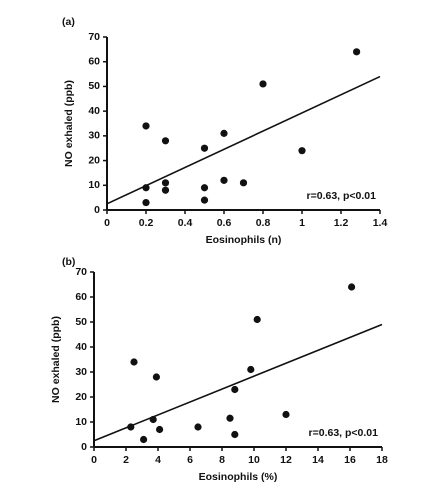 The width and height of the screenshot is (446, 495). What do you see at coordinates (190, 460) in the screenshot?
I see `x-tick-label: 6` at bounding box center [190, 460].